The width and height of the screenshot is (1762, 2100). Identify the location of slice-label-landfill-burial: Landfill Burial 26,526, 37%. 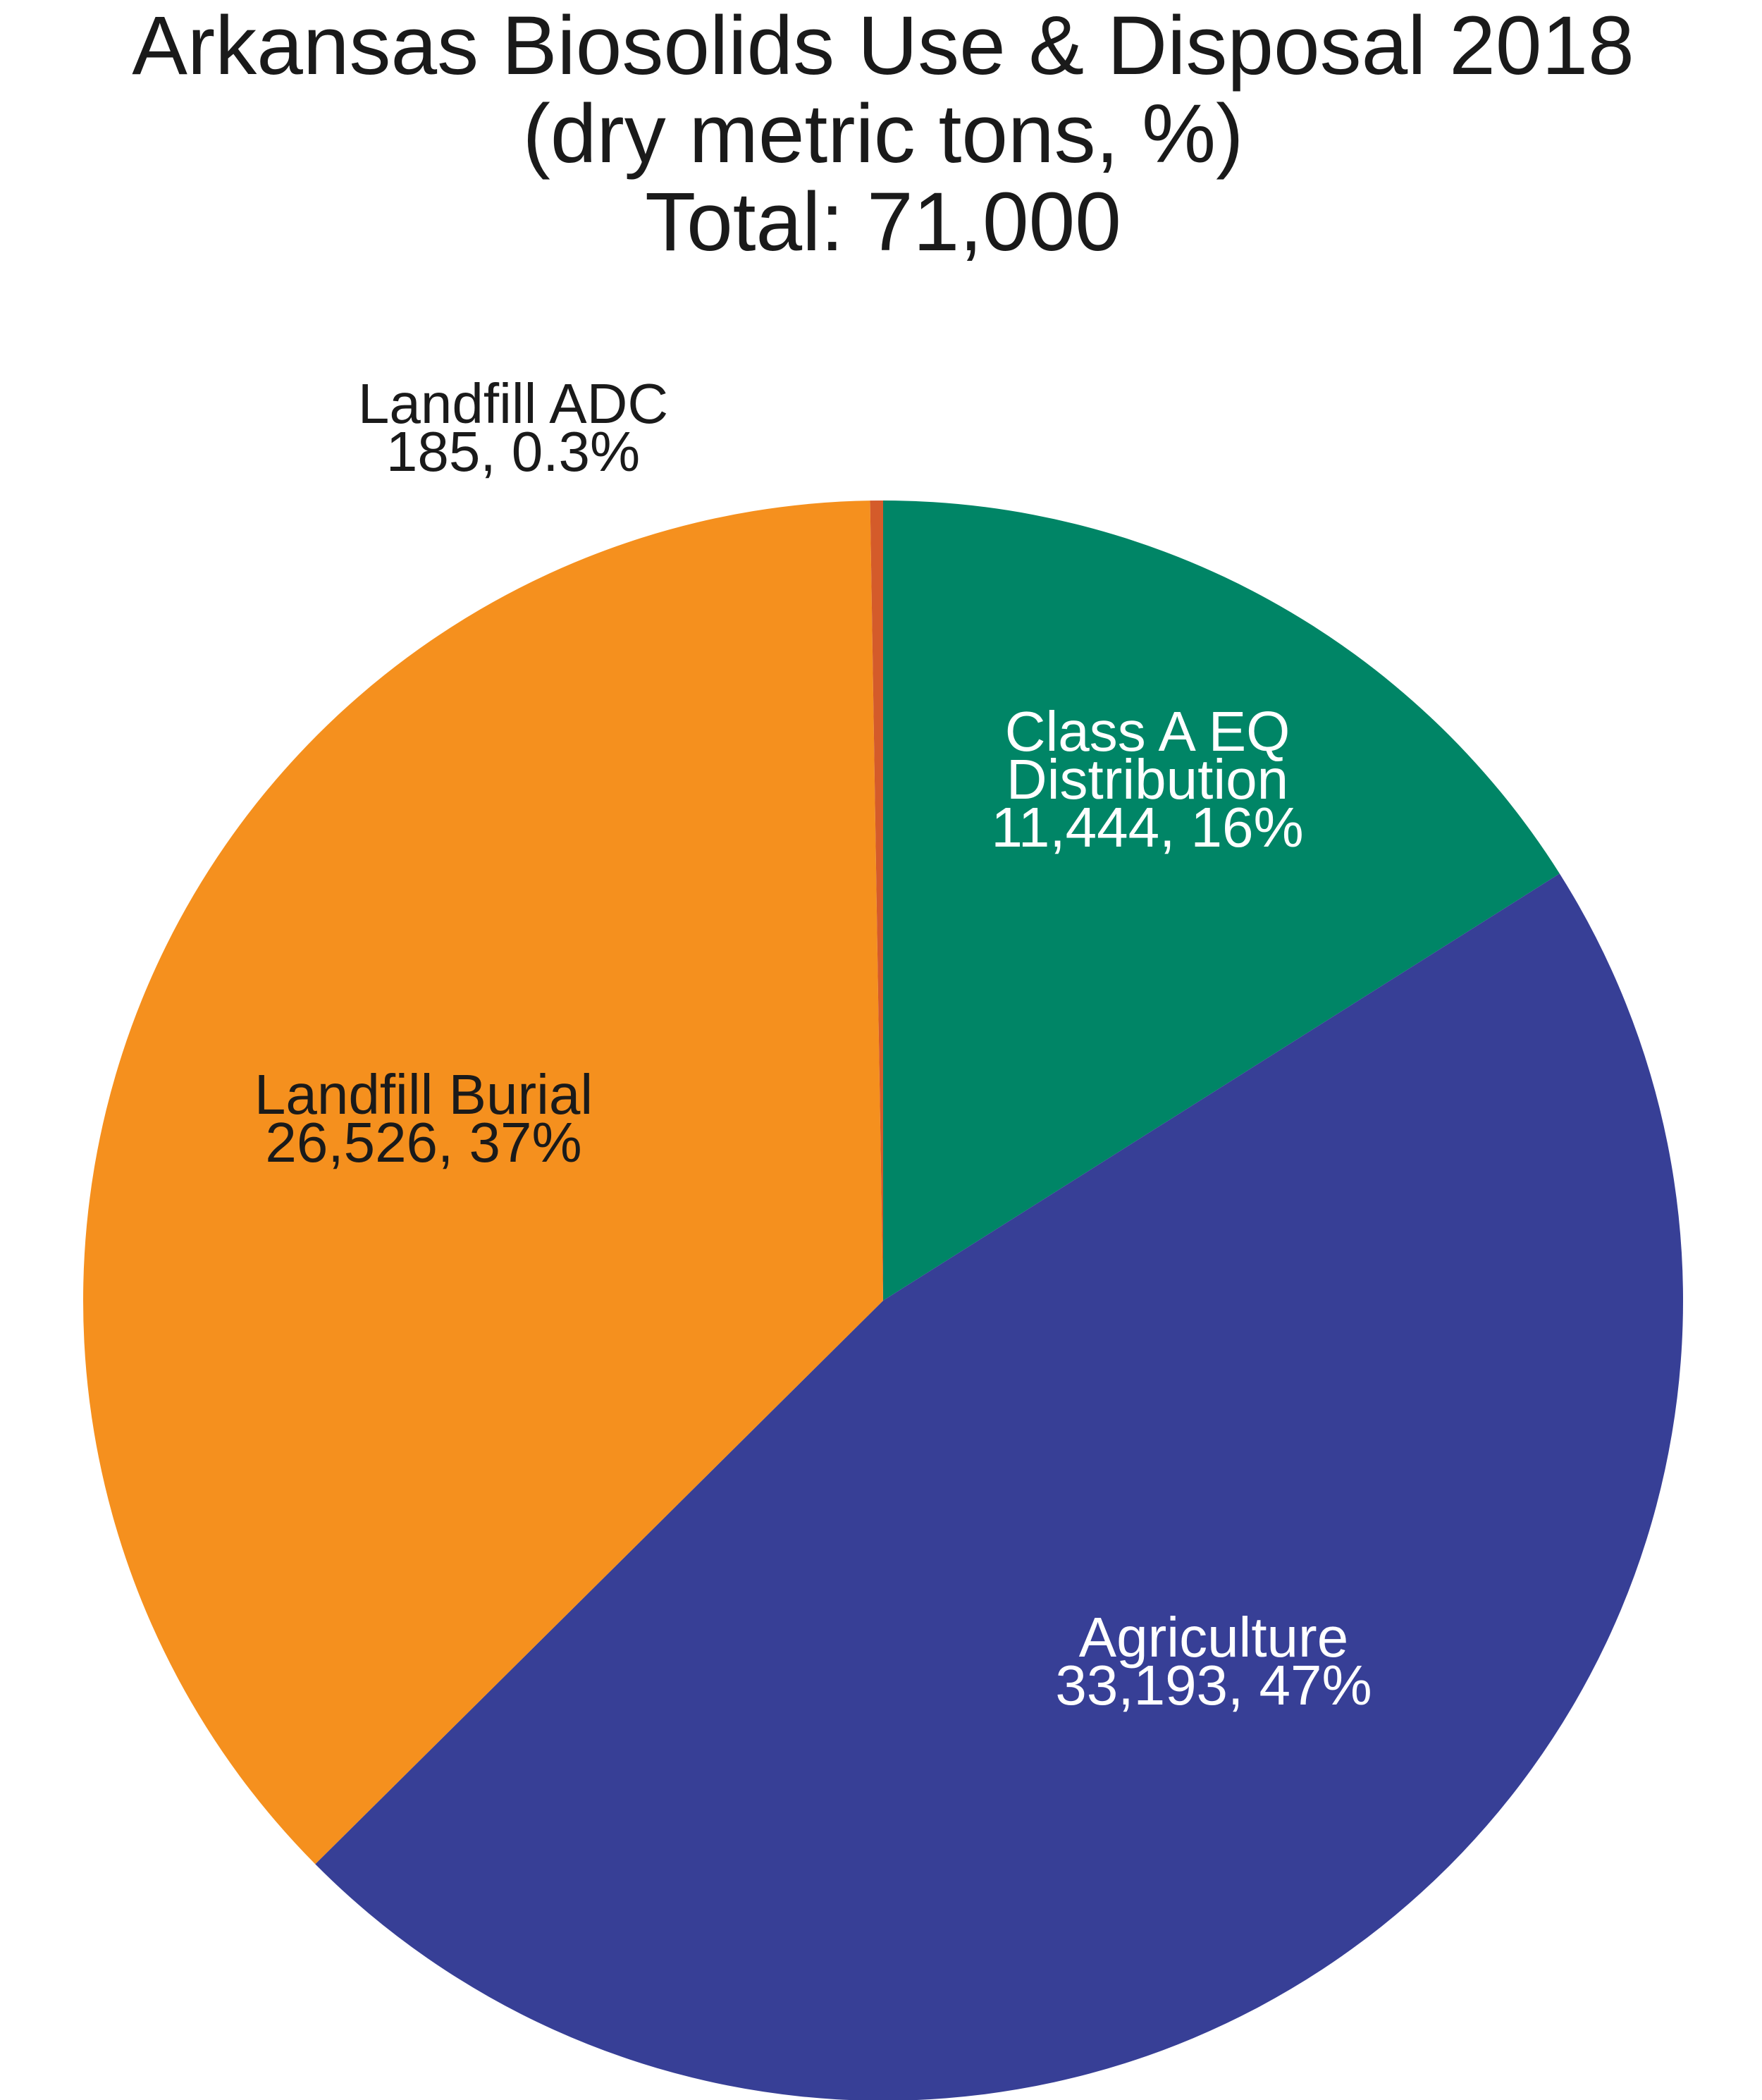
(423, 1119).